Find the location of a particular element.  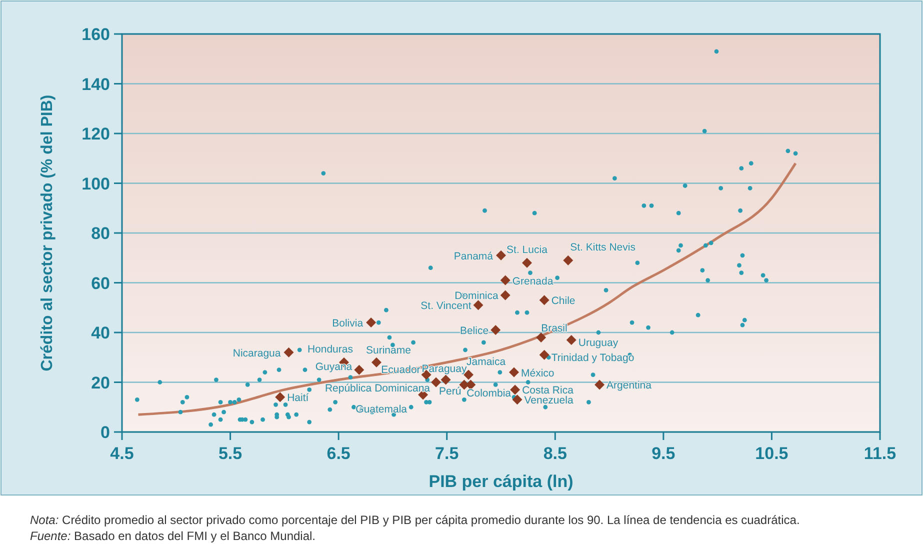

annotation: República Dominicana is located at coordinates (377, 388).